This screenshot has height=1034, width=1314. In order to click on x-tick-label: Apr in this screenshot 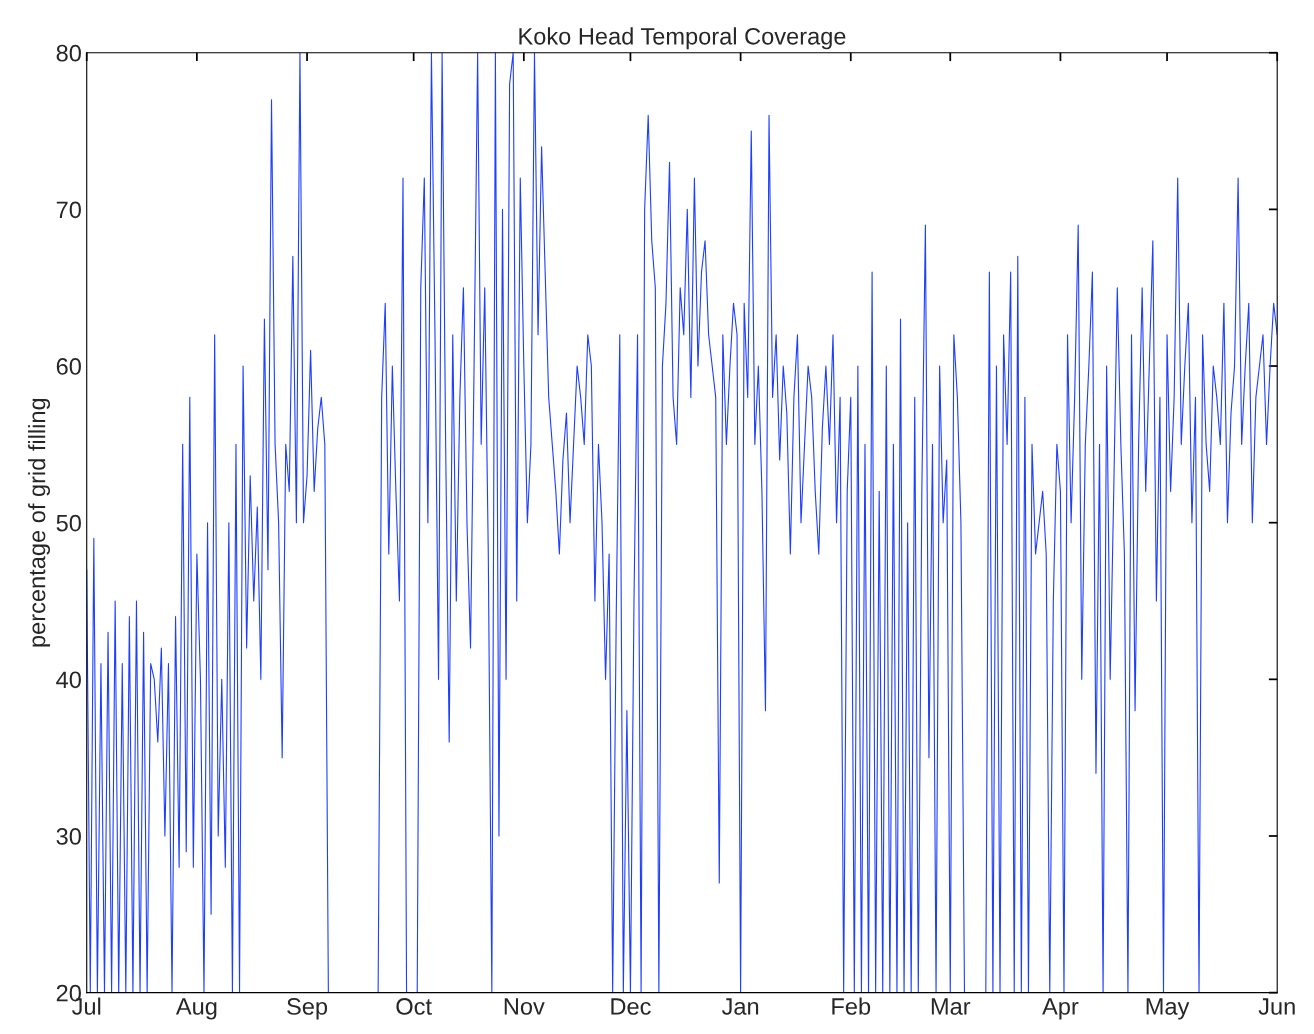, I will do `click(1060, 1009)`.